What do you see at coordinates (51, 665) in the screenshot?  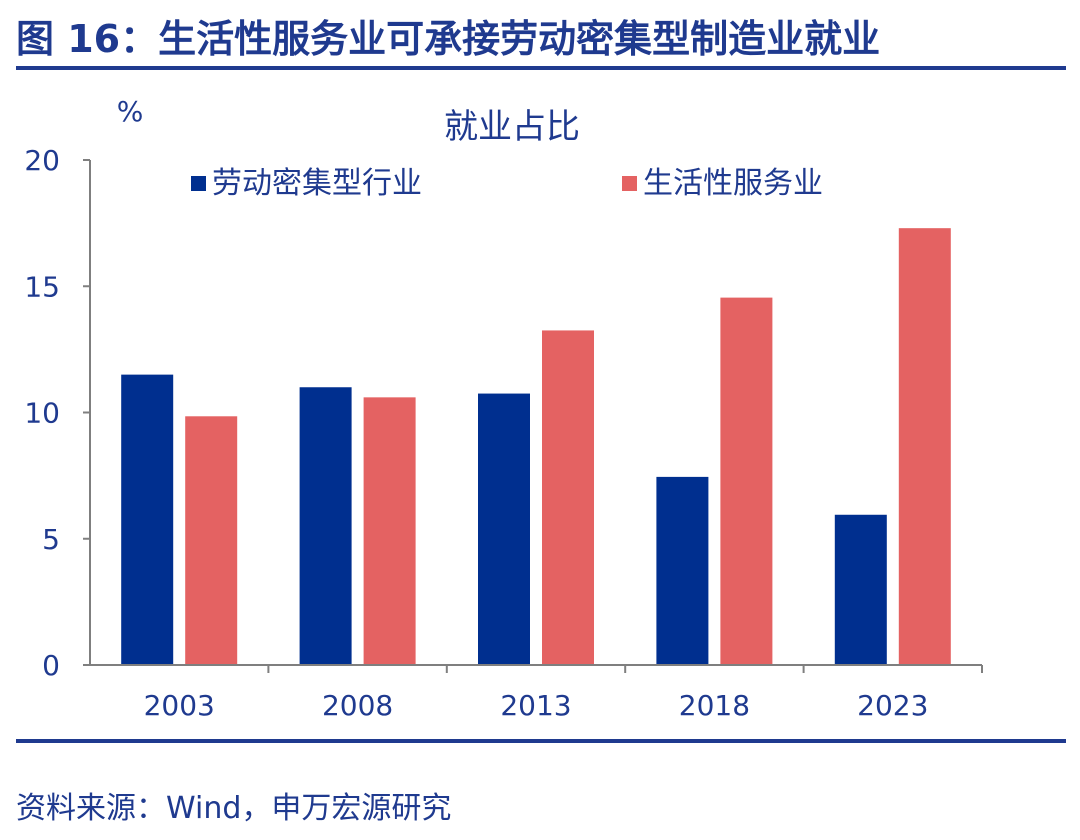 I see `y-tick-label: 0` at bounding box center [51, 665].